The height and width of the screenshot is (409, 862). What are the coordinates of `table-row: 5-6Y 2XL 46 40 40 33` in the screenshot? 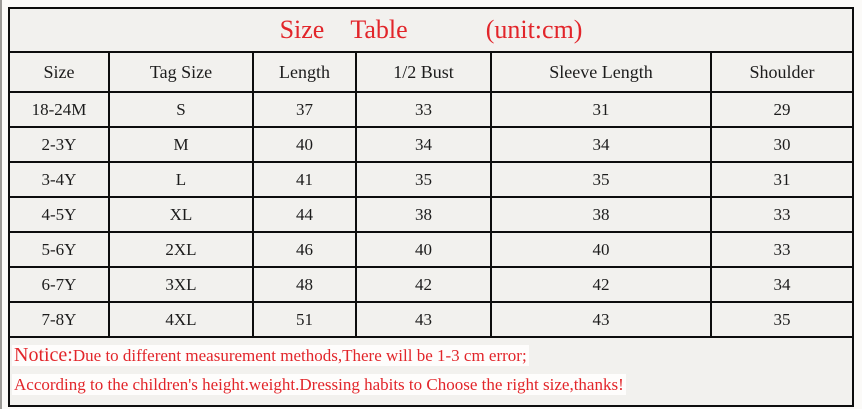 It's located at (431, 249).